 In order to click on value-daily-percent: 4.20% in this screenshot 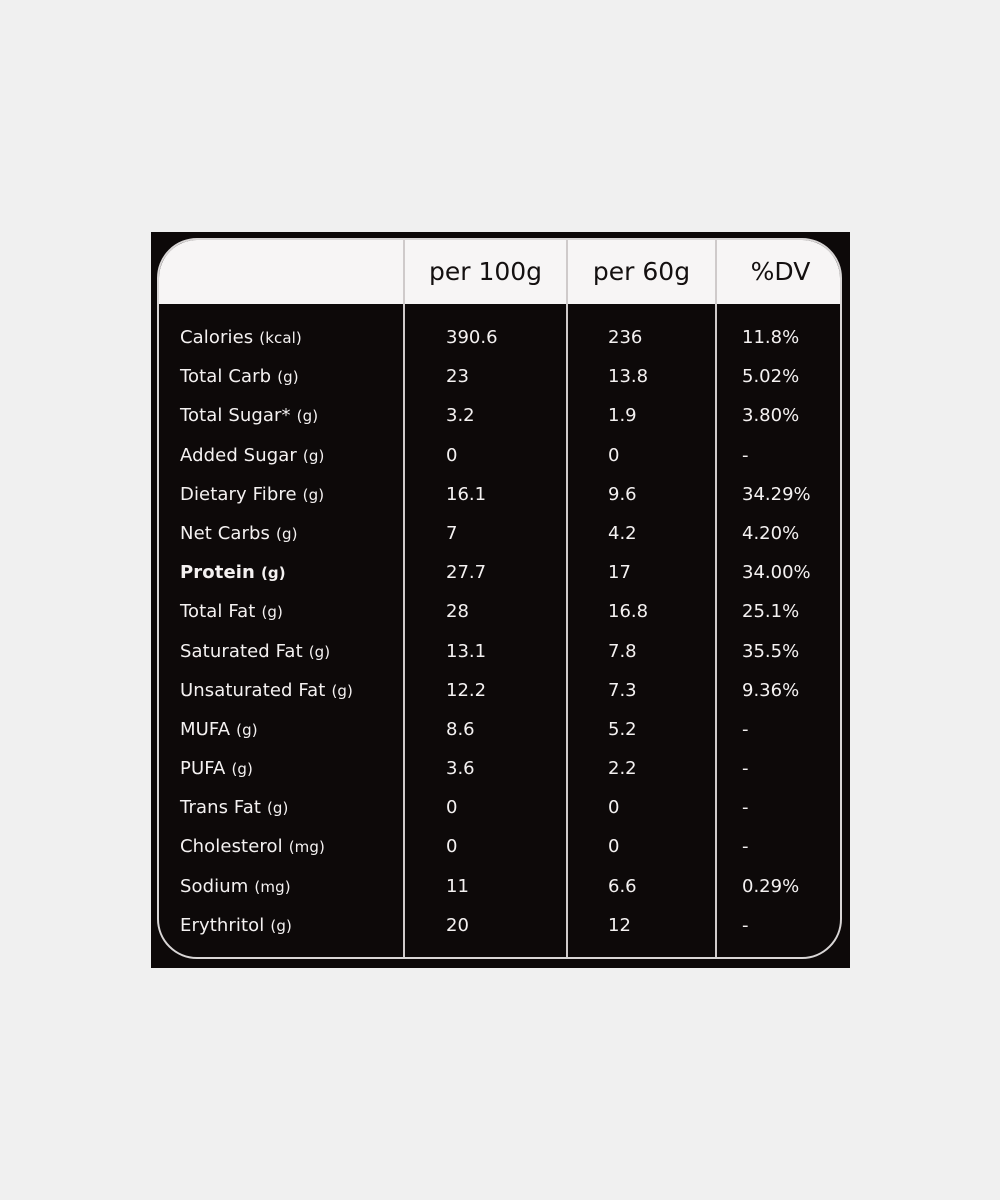, I will do `click(771, 533)`.